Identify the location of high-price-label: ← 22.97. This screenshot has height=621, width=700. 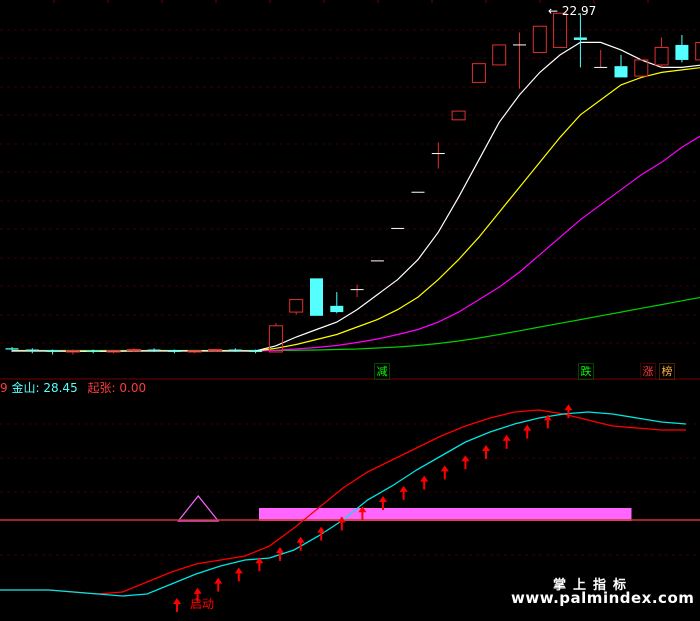
(572, 11).